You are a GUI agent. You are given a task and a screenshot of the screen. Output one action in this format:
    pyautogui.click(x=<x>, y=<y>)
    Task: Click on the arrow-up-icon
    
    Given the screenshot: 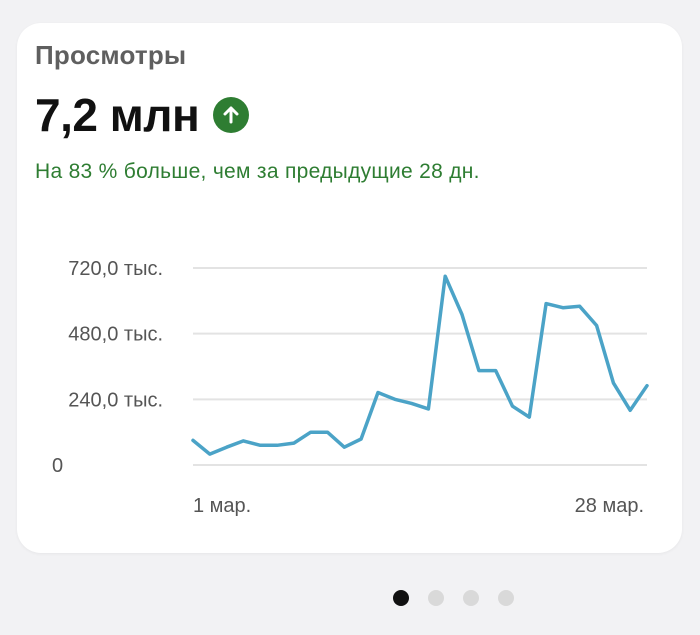 What is the action you would take?
    pyautogui.click(x=231, y=115)
    